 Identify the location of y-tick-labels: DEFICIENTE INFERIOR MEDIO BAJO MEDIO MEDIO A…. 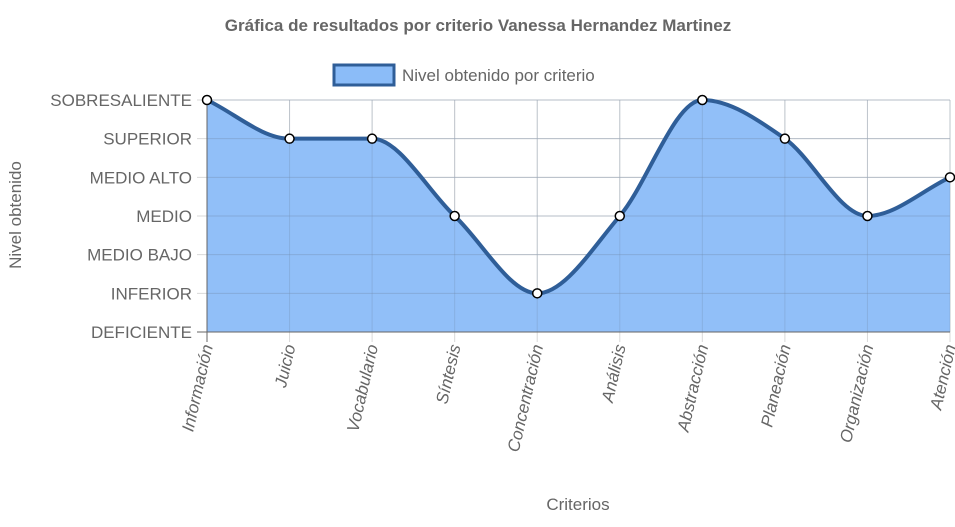
(121, 216).